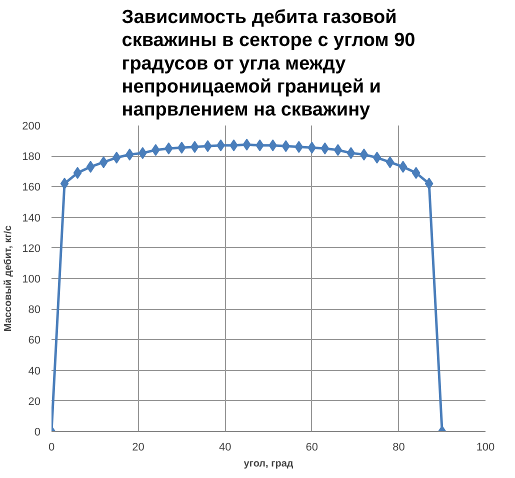 The image size is (515, 478). What do you see at coordinates (31, 157) in the screenshot?
I see `y-tick-label: 180` at bounding box center [31, 157].